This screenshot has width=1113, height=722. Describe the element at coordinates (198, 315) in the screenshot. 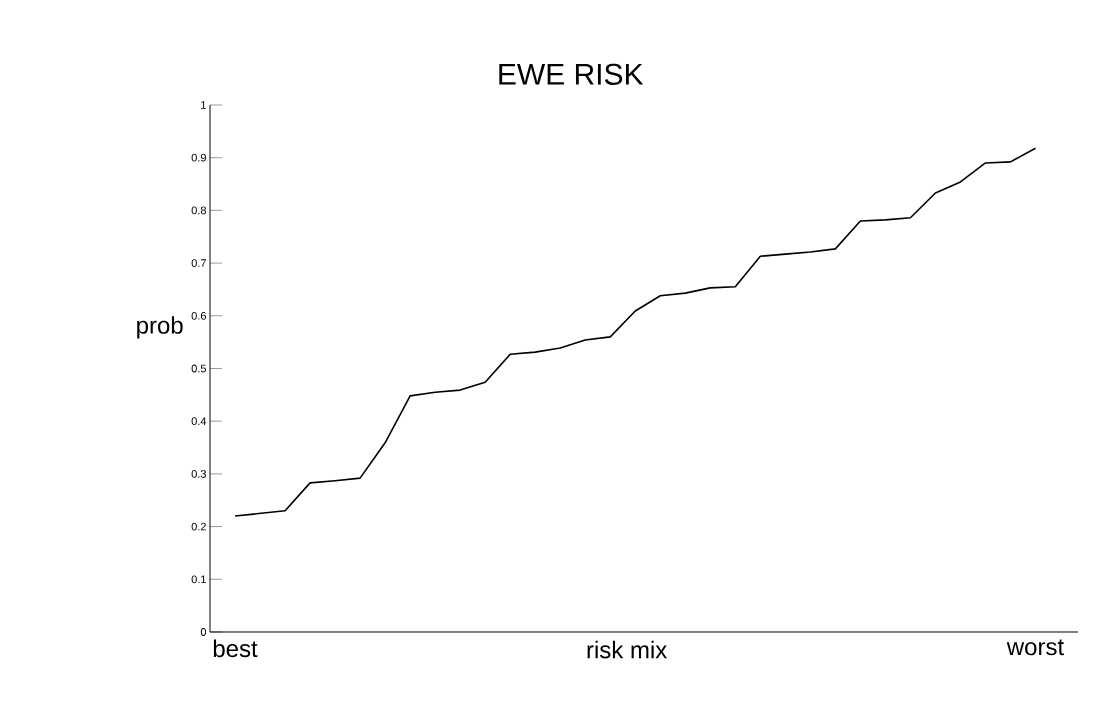

I see `y-tick-label: 0.6` at that location.